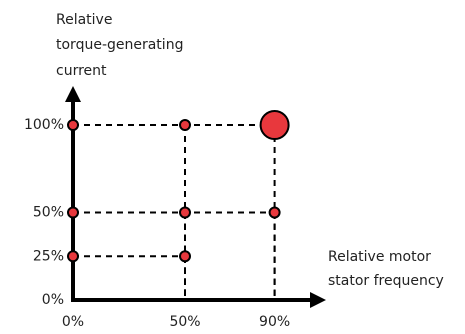 The image size is (465, 334). I want to click on x-tick-label: 50%, so click(184, 322).